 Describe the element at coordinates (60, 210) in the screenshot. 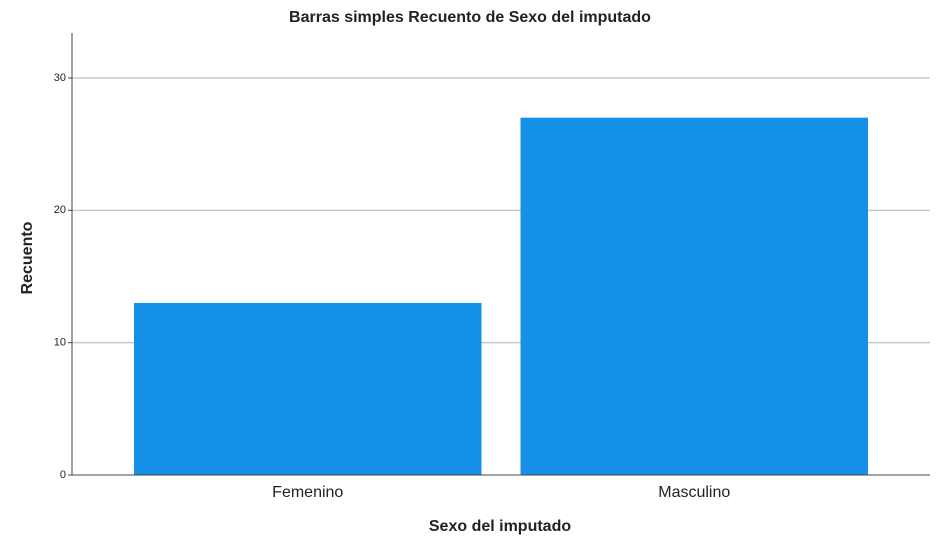

I see `y-tick-label: 20` at that location.